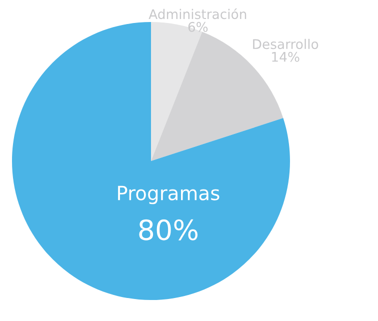 The width and height of the screenshot is (378, 321). Describe the element at coordinates (169, 195) in the screenshot. I see `slice-label: Programas` at that location.